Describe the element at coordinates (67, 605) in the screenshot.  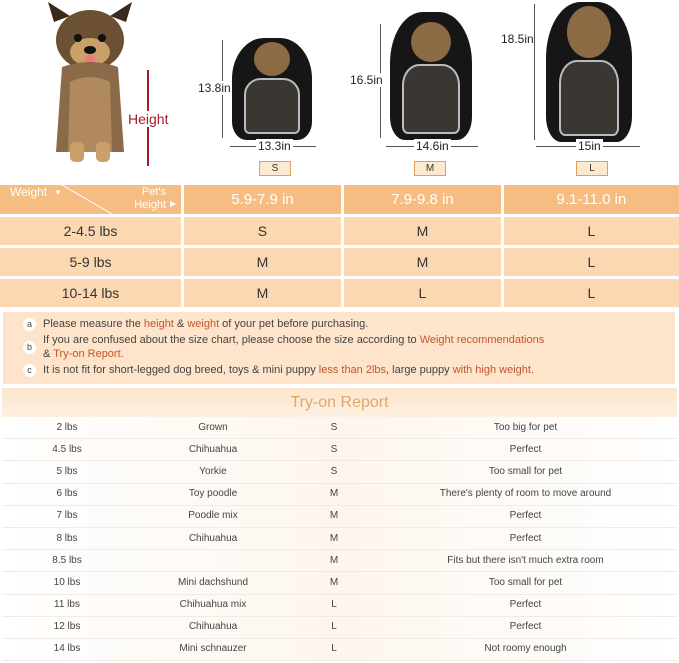
I see `report-weight: 11 lbs` at that location.